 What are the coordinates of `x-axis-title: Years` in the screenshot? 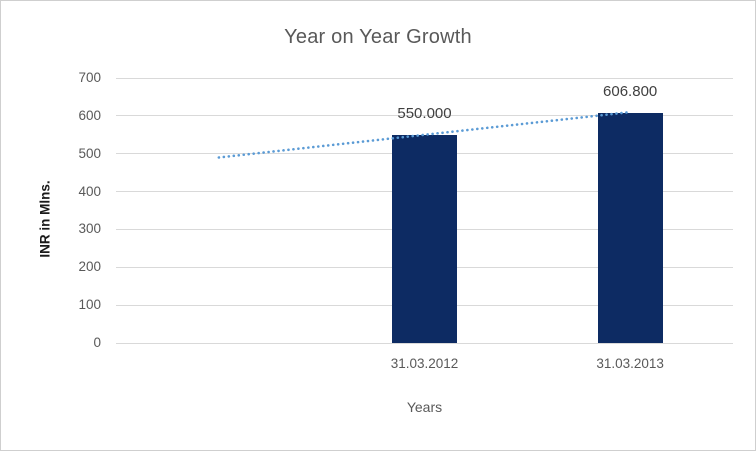 It's located at (424, 407).